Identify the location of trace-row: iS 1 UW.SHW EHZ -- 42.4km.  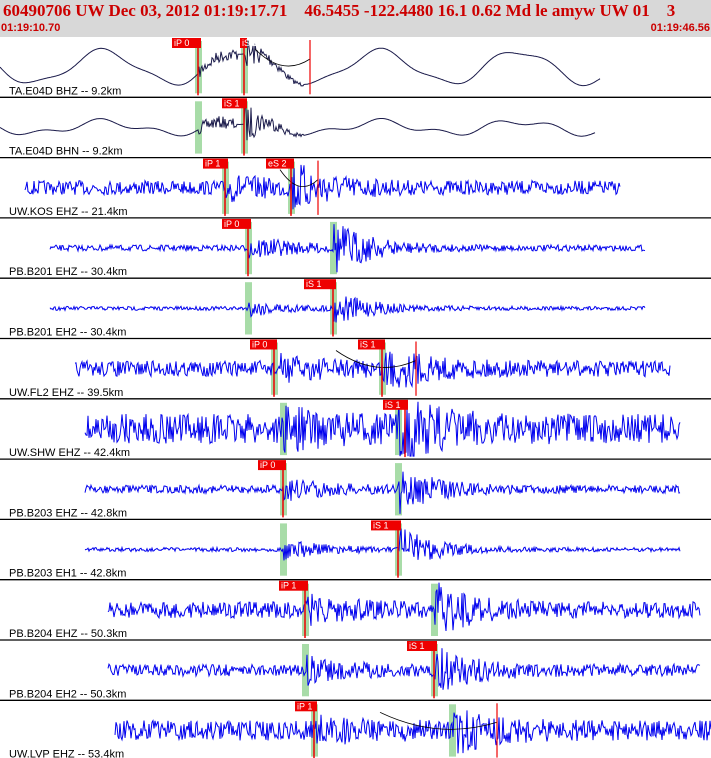
(355, 429).